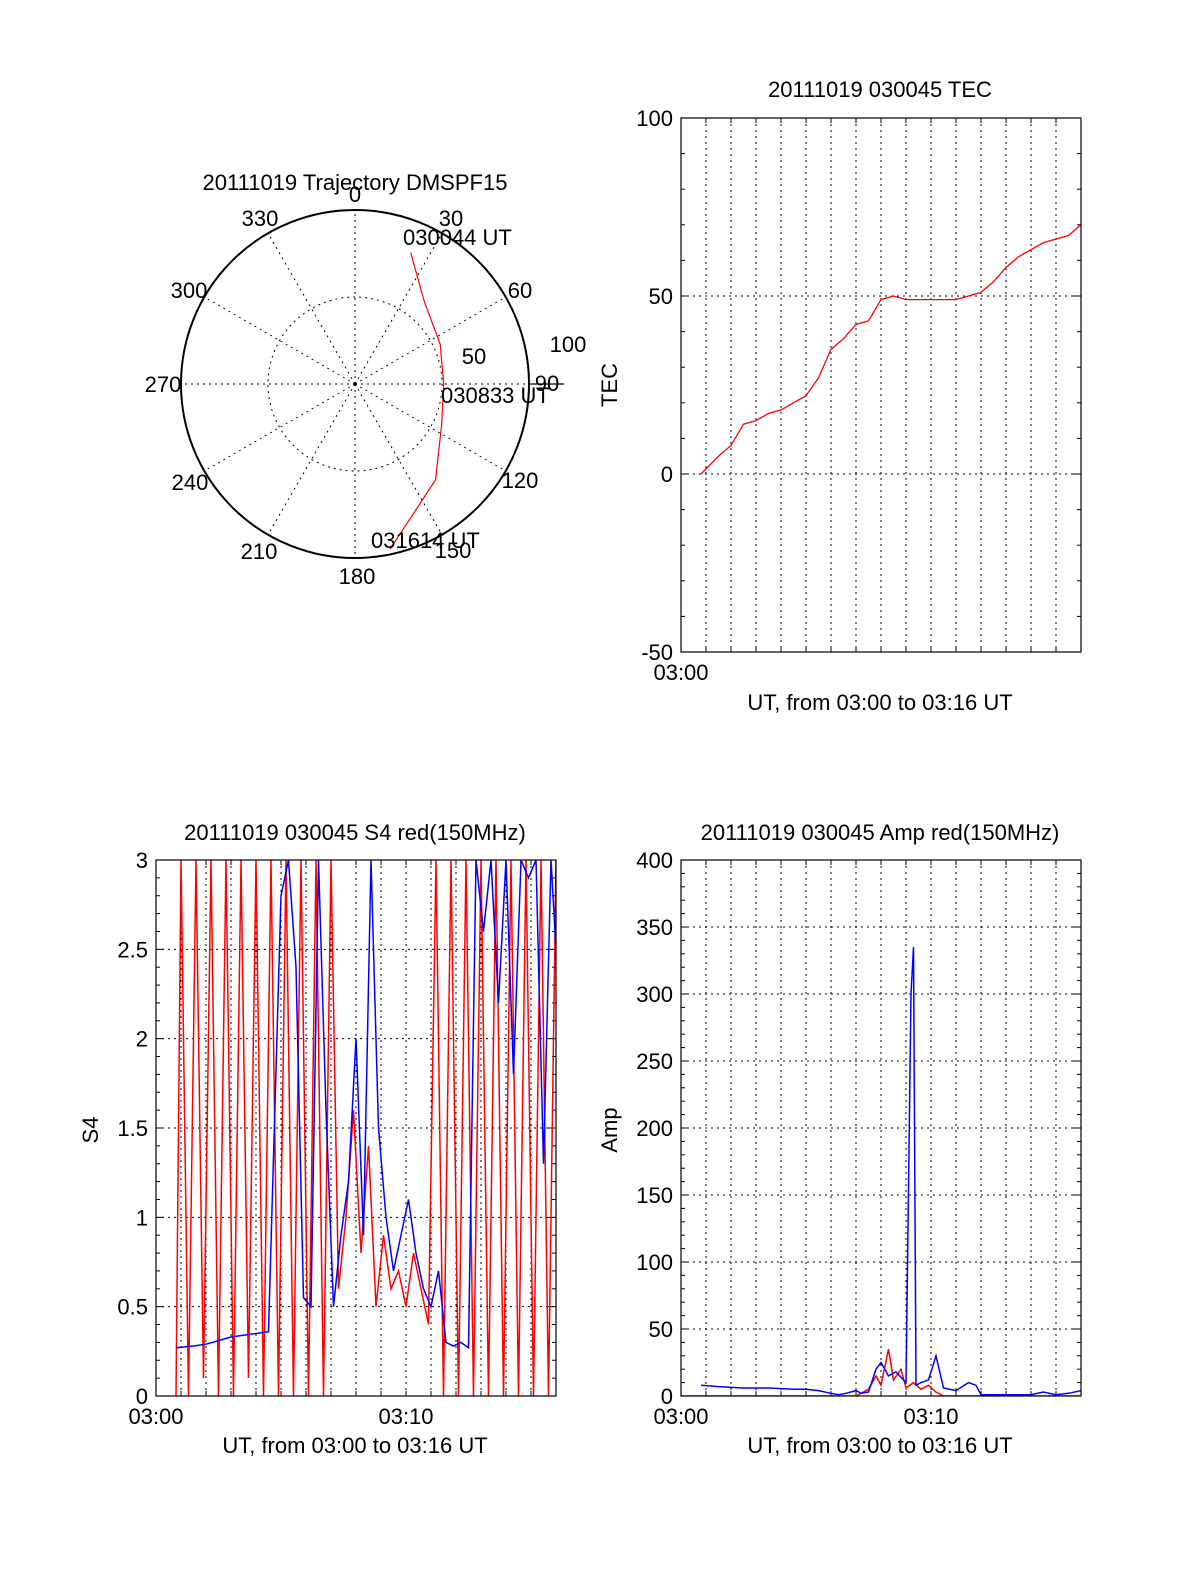 This screenshot has height=1575, width=1200. What do you see at coordinates (354, 1445) in the screenshot?
I see `s4-xlabel: UT, from 03:00 to 03:16 UT` at bounding box center [354, 1445].